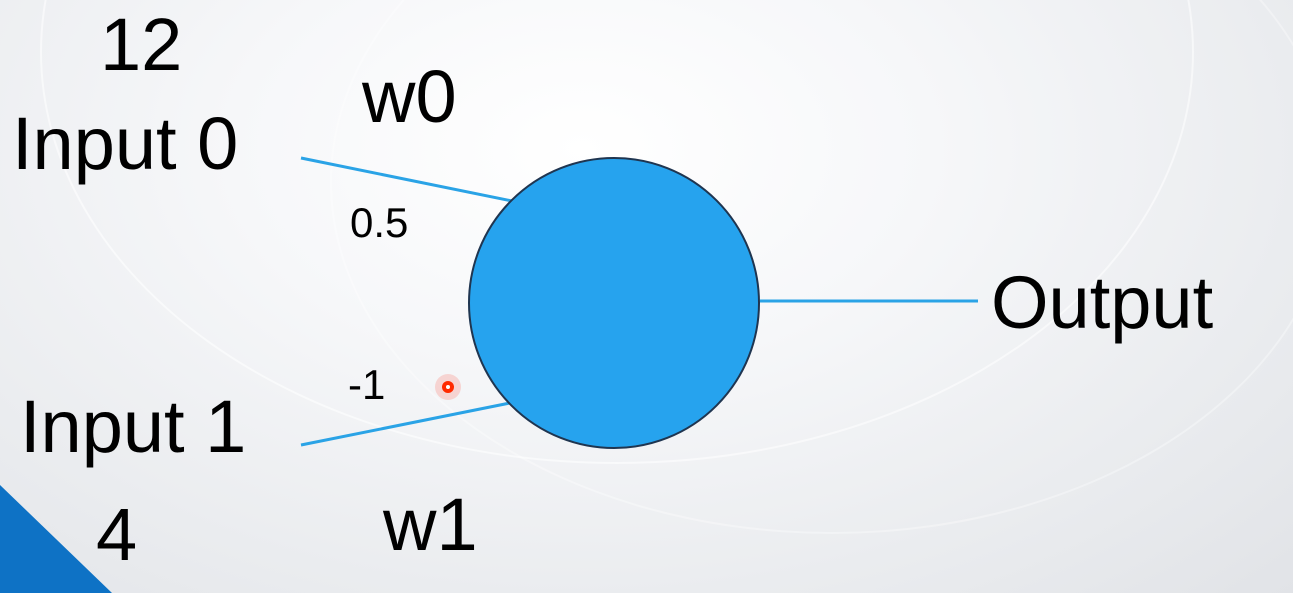 This screenshot has height=593, width=1293. I want to click on pointer-dot-center, so click(448, 387).